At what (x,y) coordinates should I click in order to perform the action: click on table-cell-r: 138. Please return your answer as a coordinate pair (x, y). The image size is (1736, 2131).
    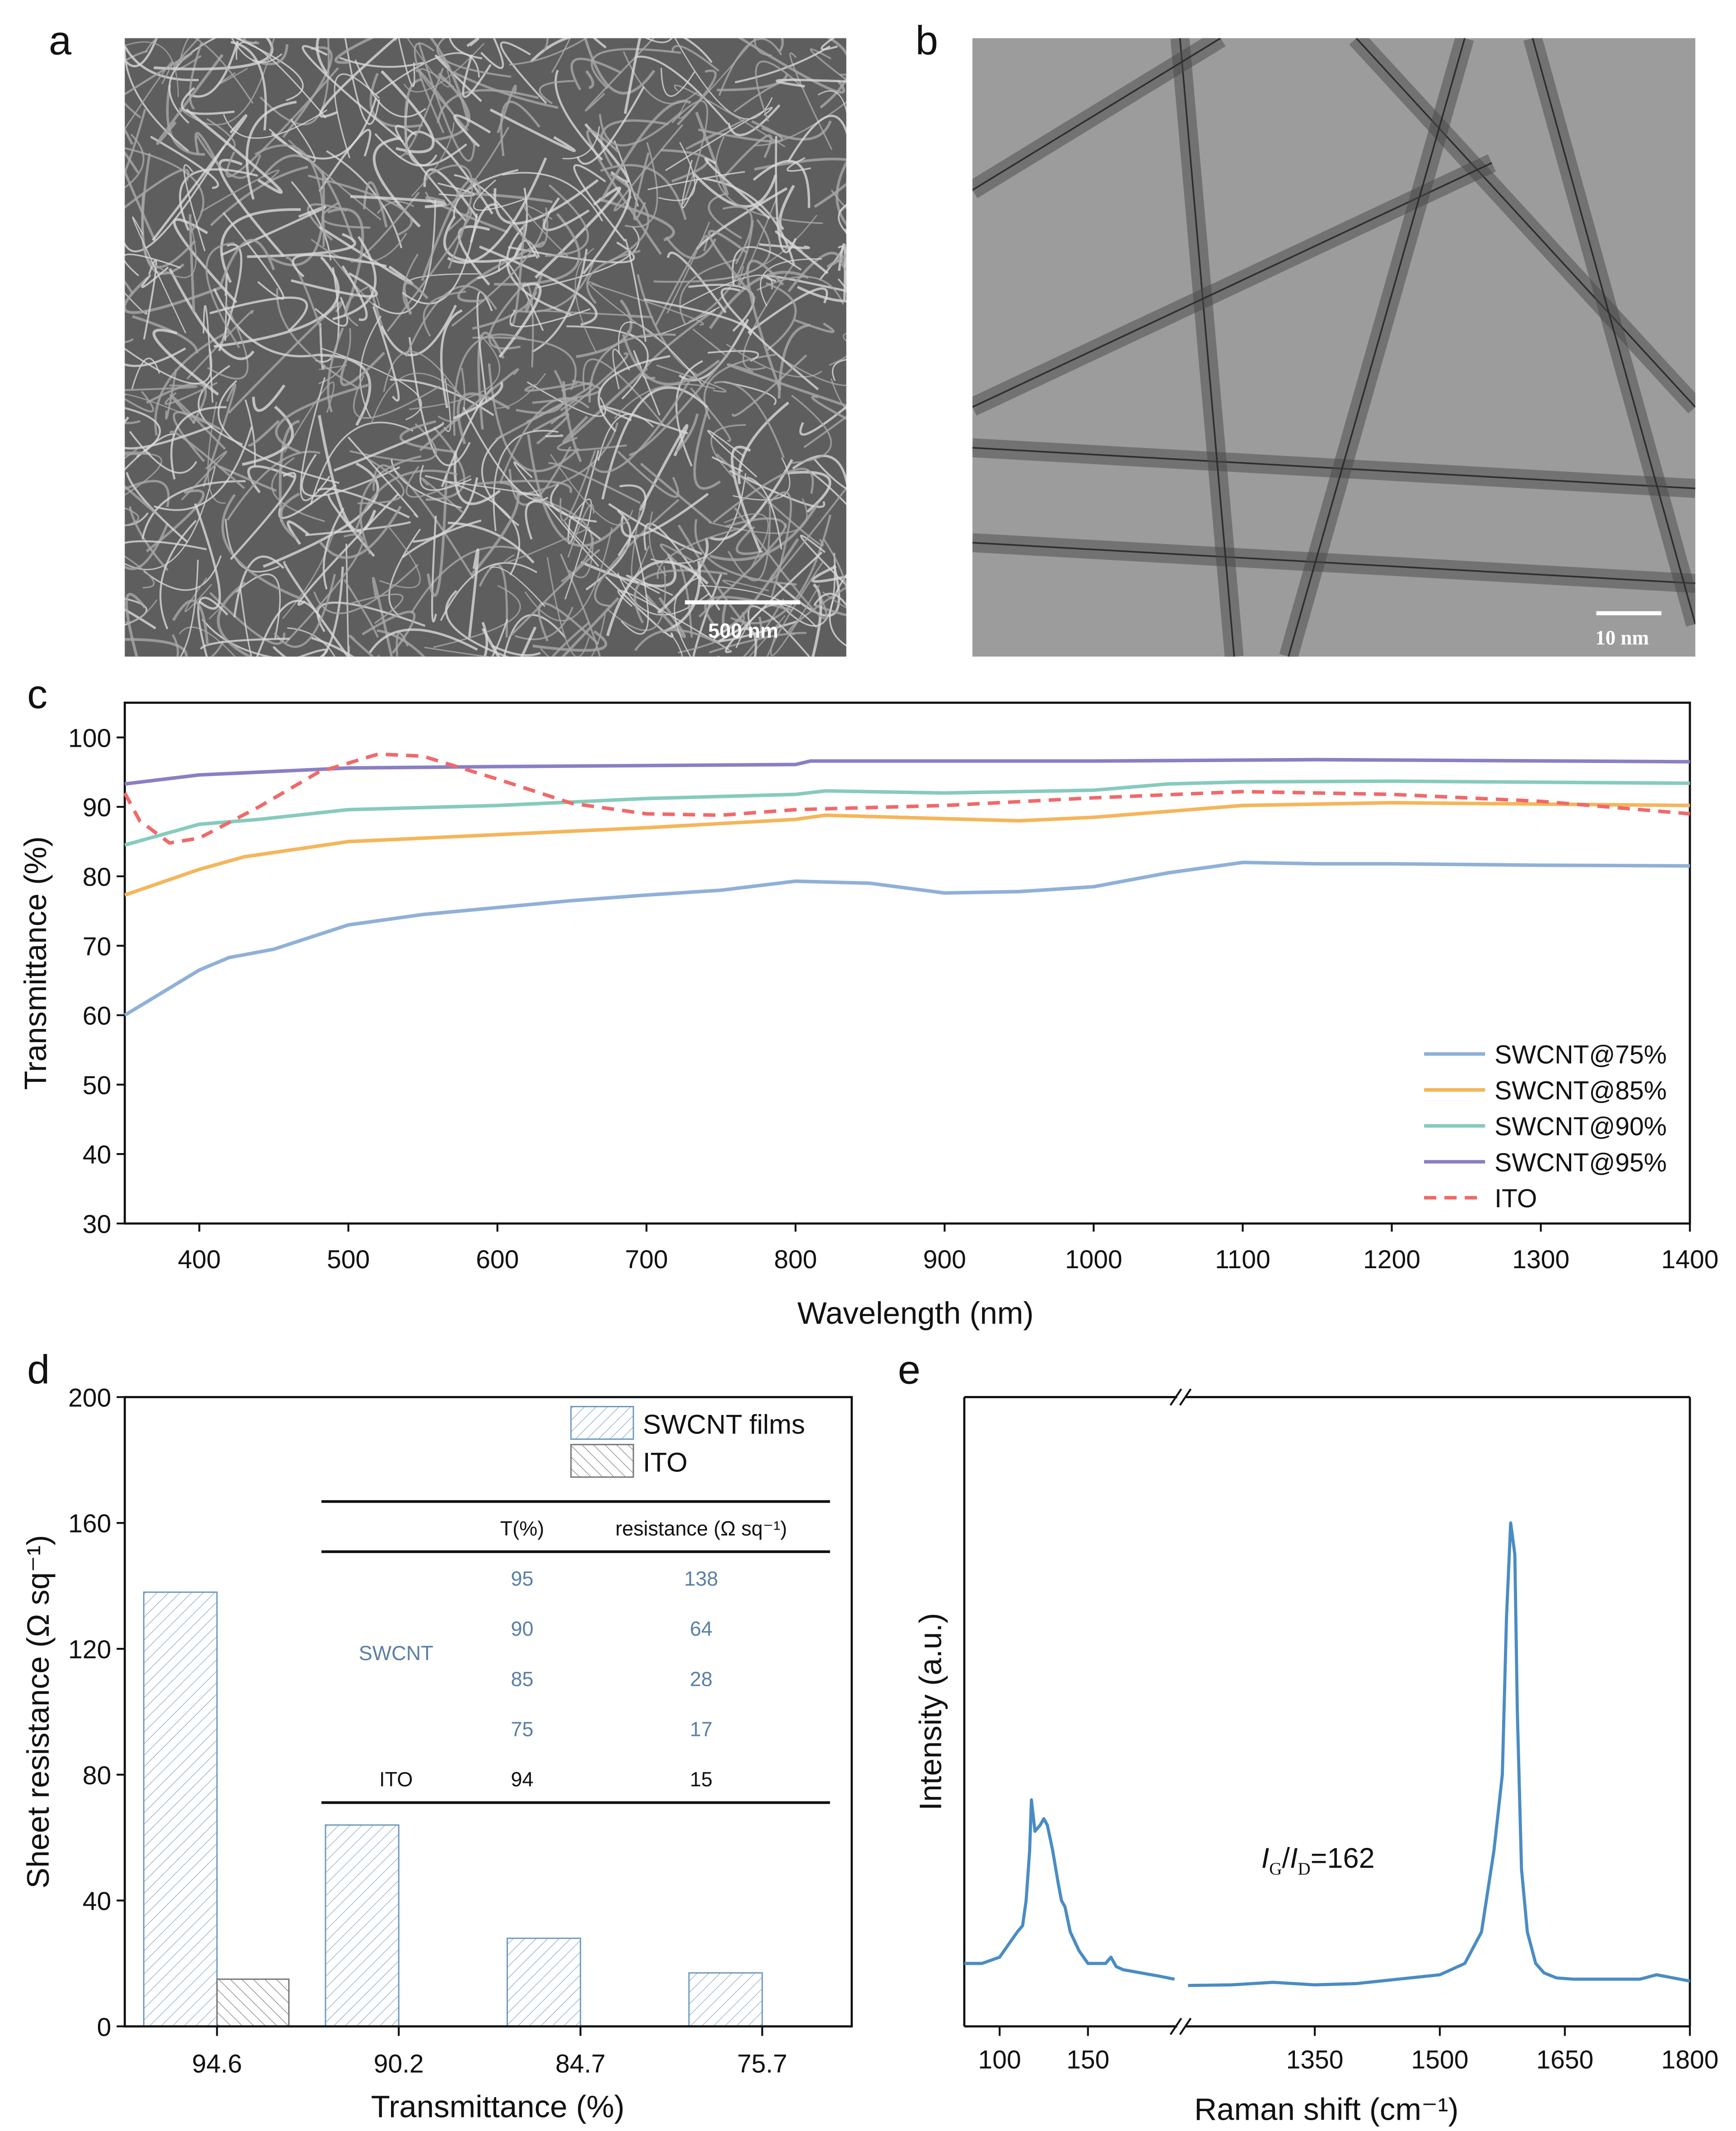
    Looking at the image, I should click on (701, 1578).